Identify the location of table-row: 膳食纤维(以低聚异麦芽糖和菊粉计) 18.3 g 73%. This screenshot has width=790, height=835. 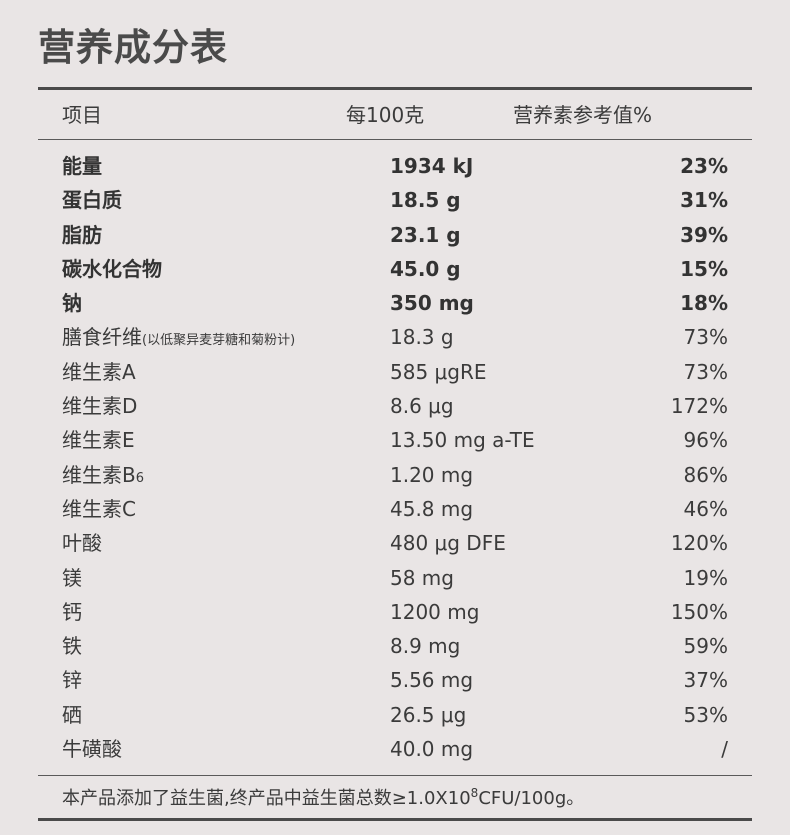
(395, 337).